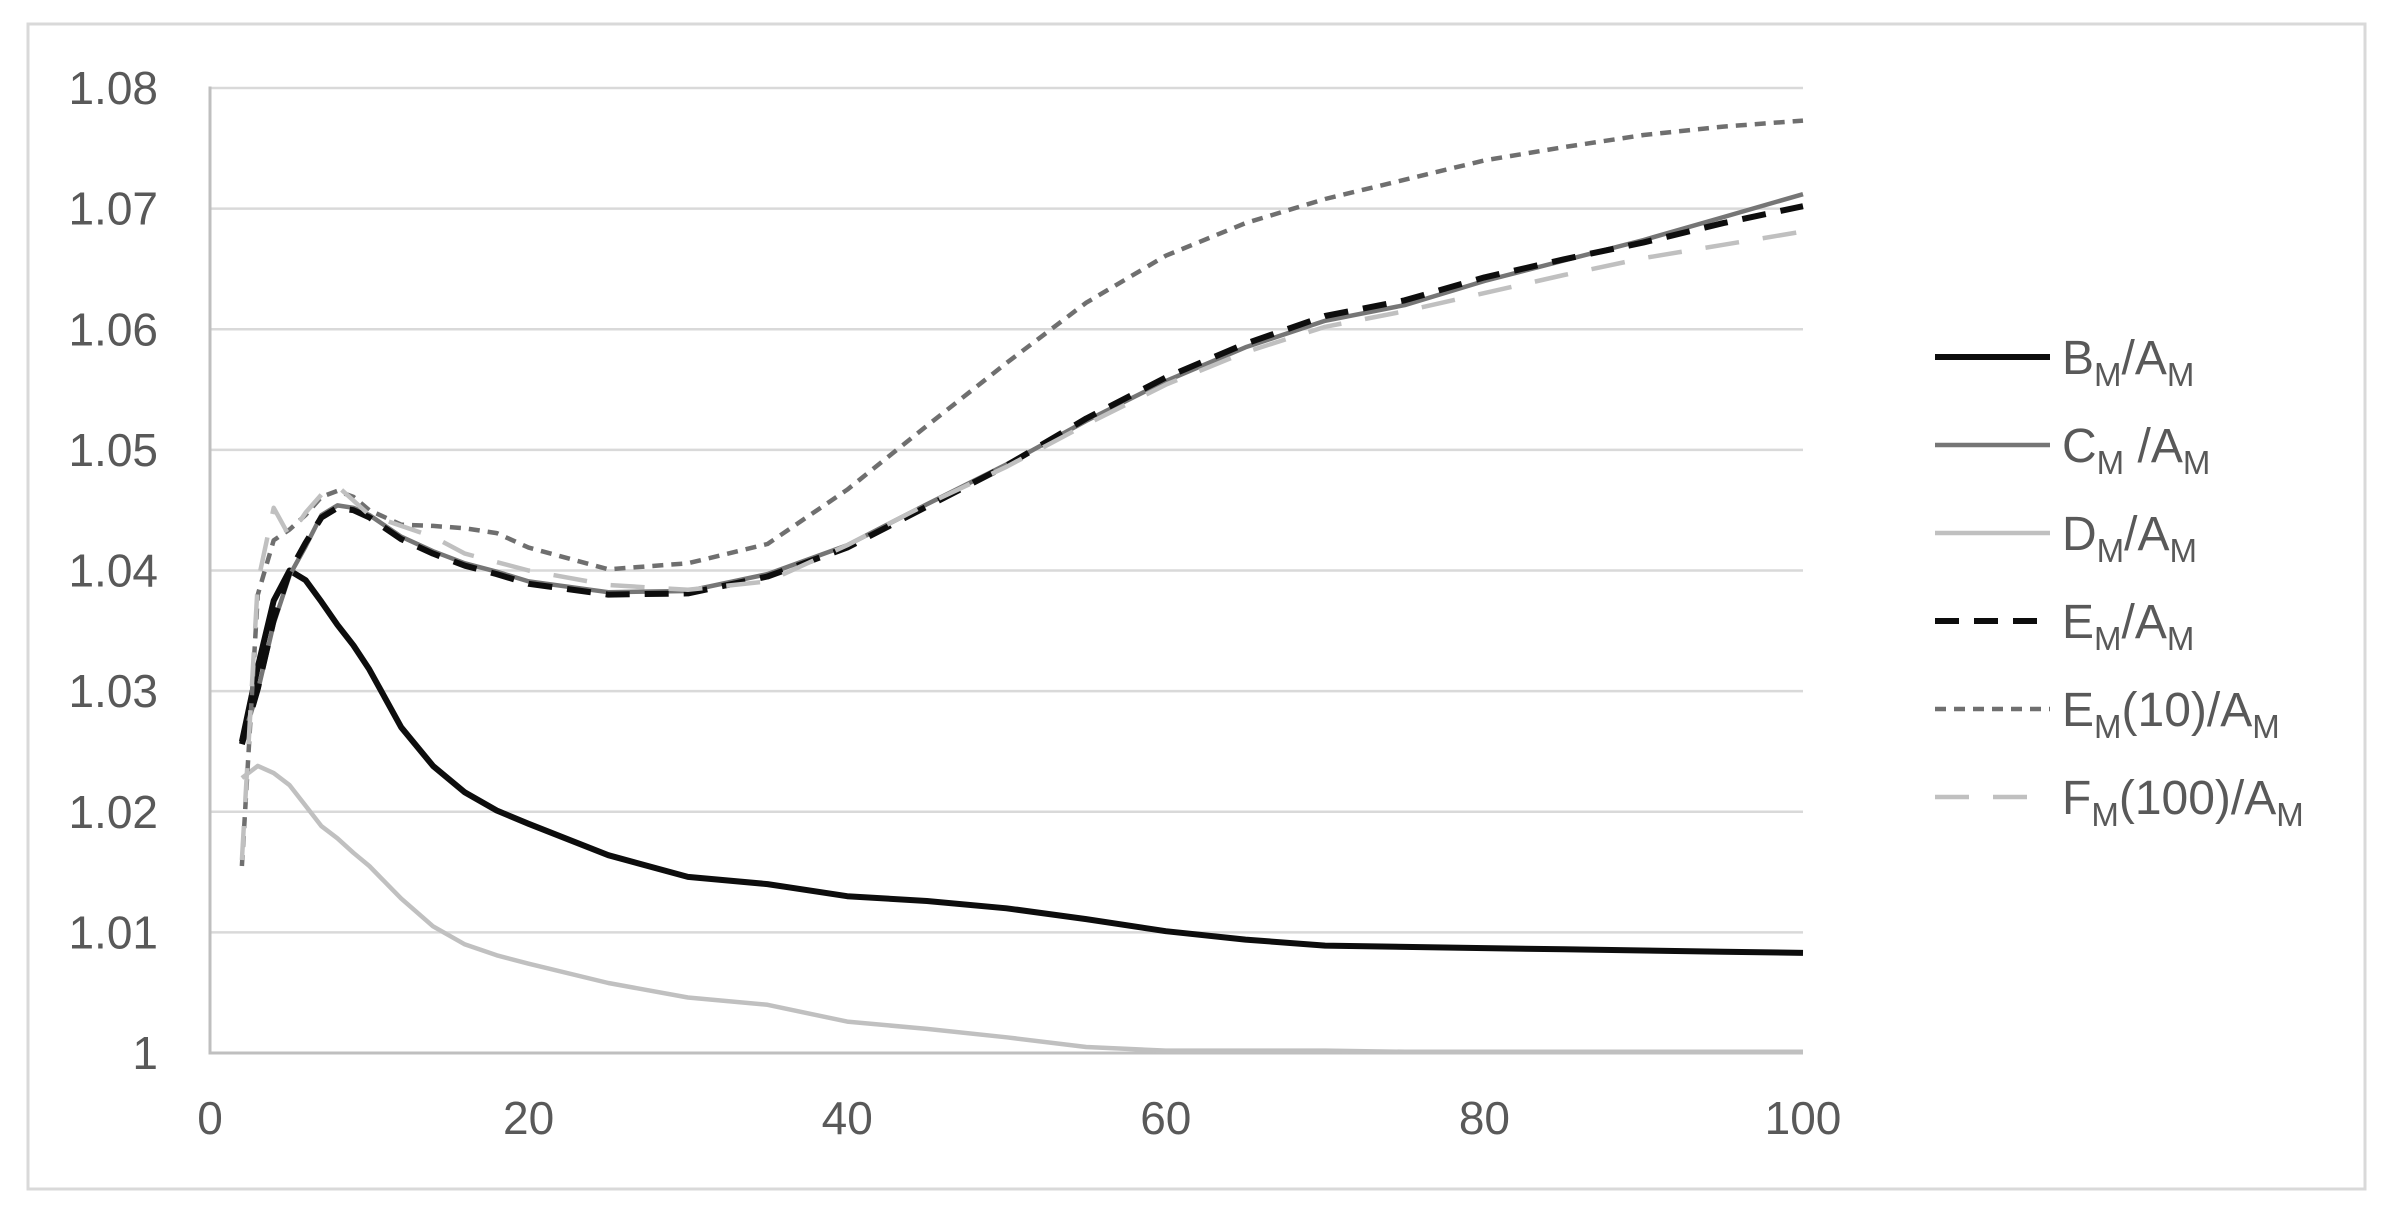  I want to click on legend-label-bm: BM/AM, so click(2128, 362).